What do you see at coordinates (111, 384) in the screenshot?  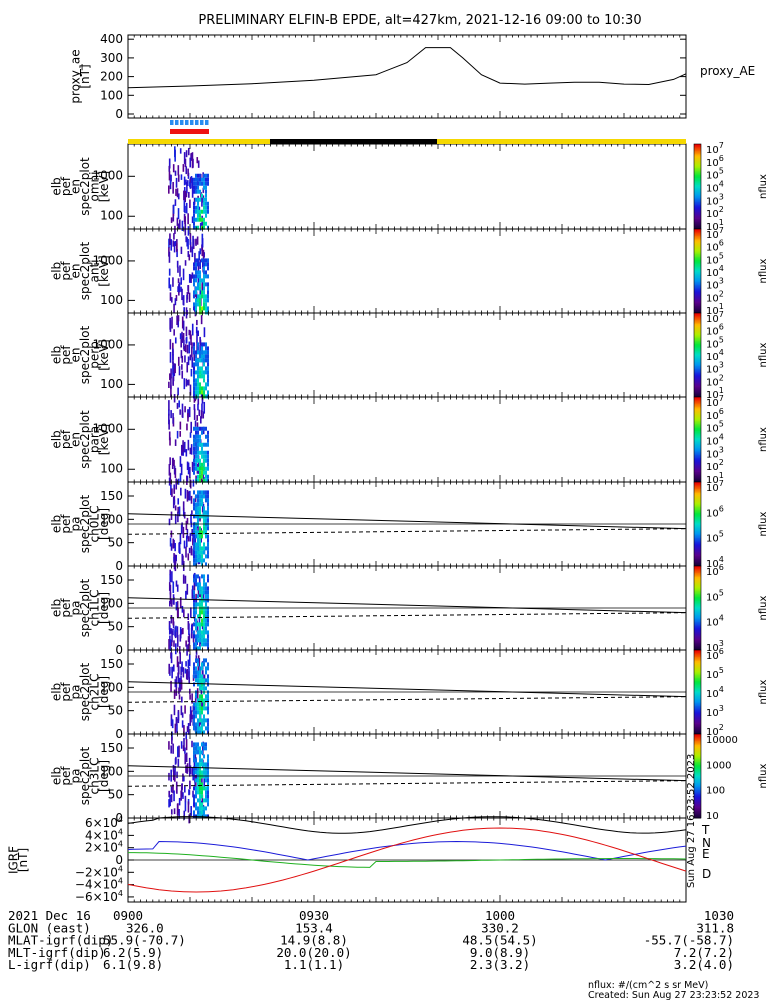 I see `perp-ytick-label: 100` at bounding box center [111, 384].